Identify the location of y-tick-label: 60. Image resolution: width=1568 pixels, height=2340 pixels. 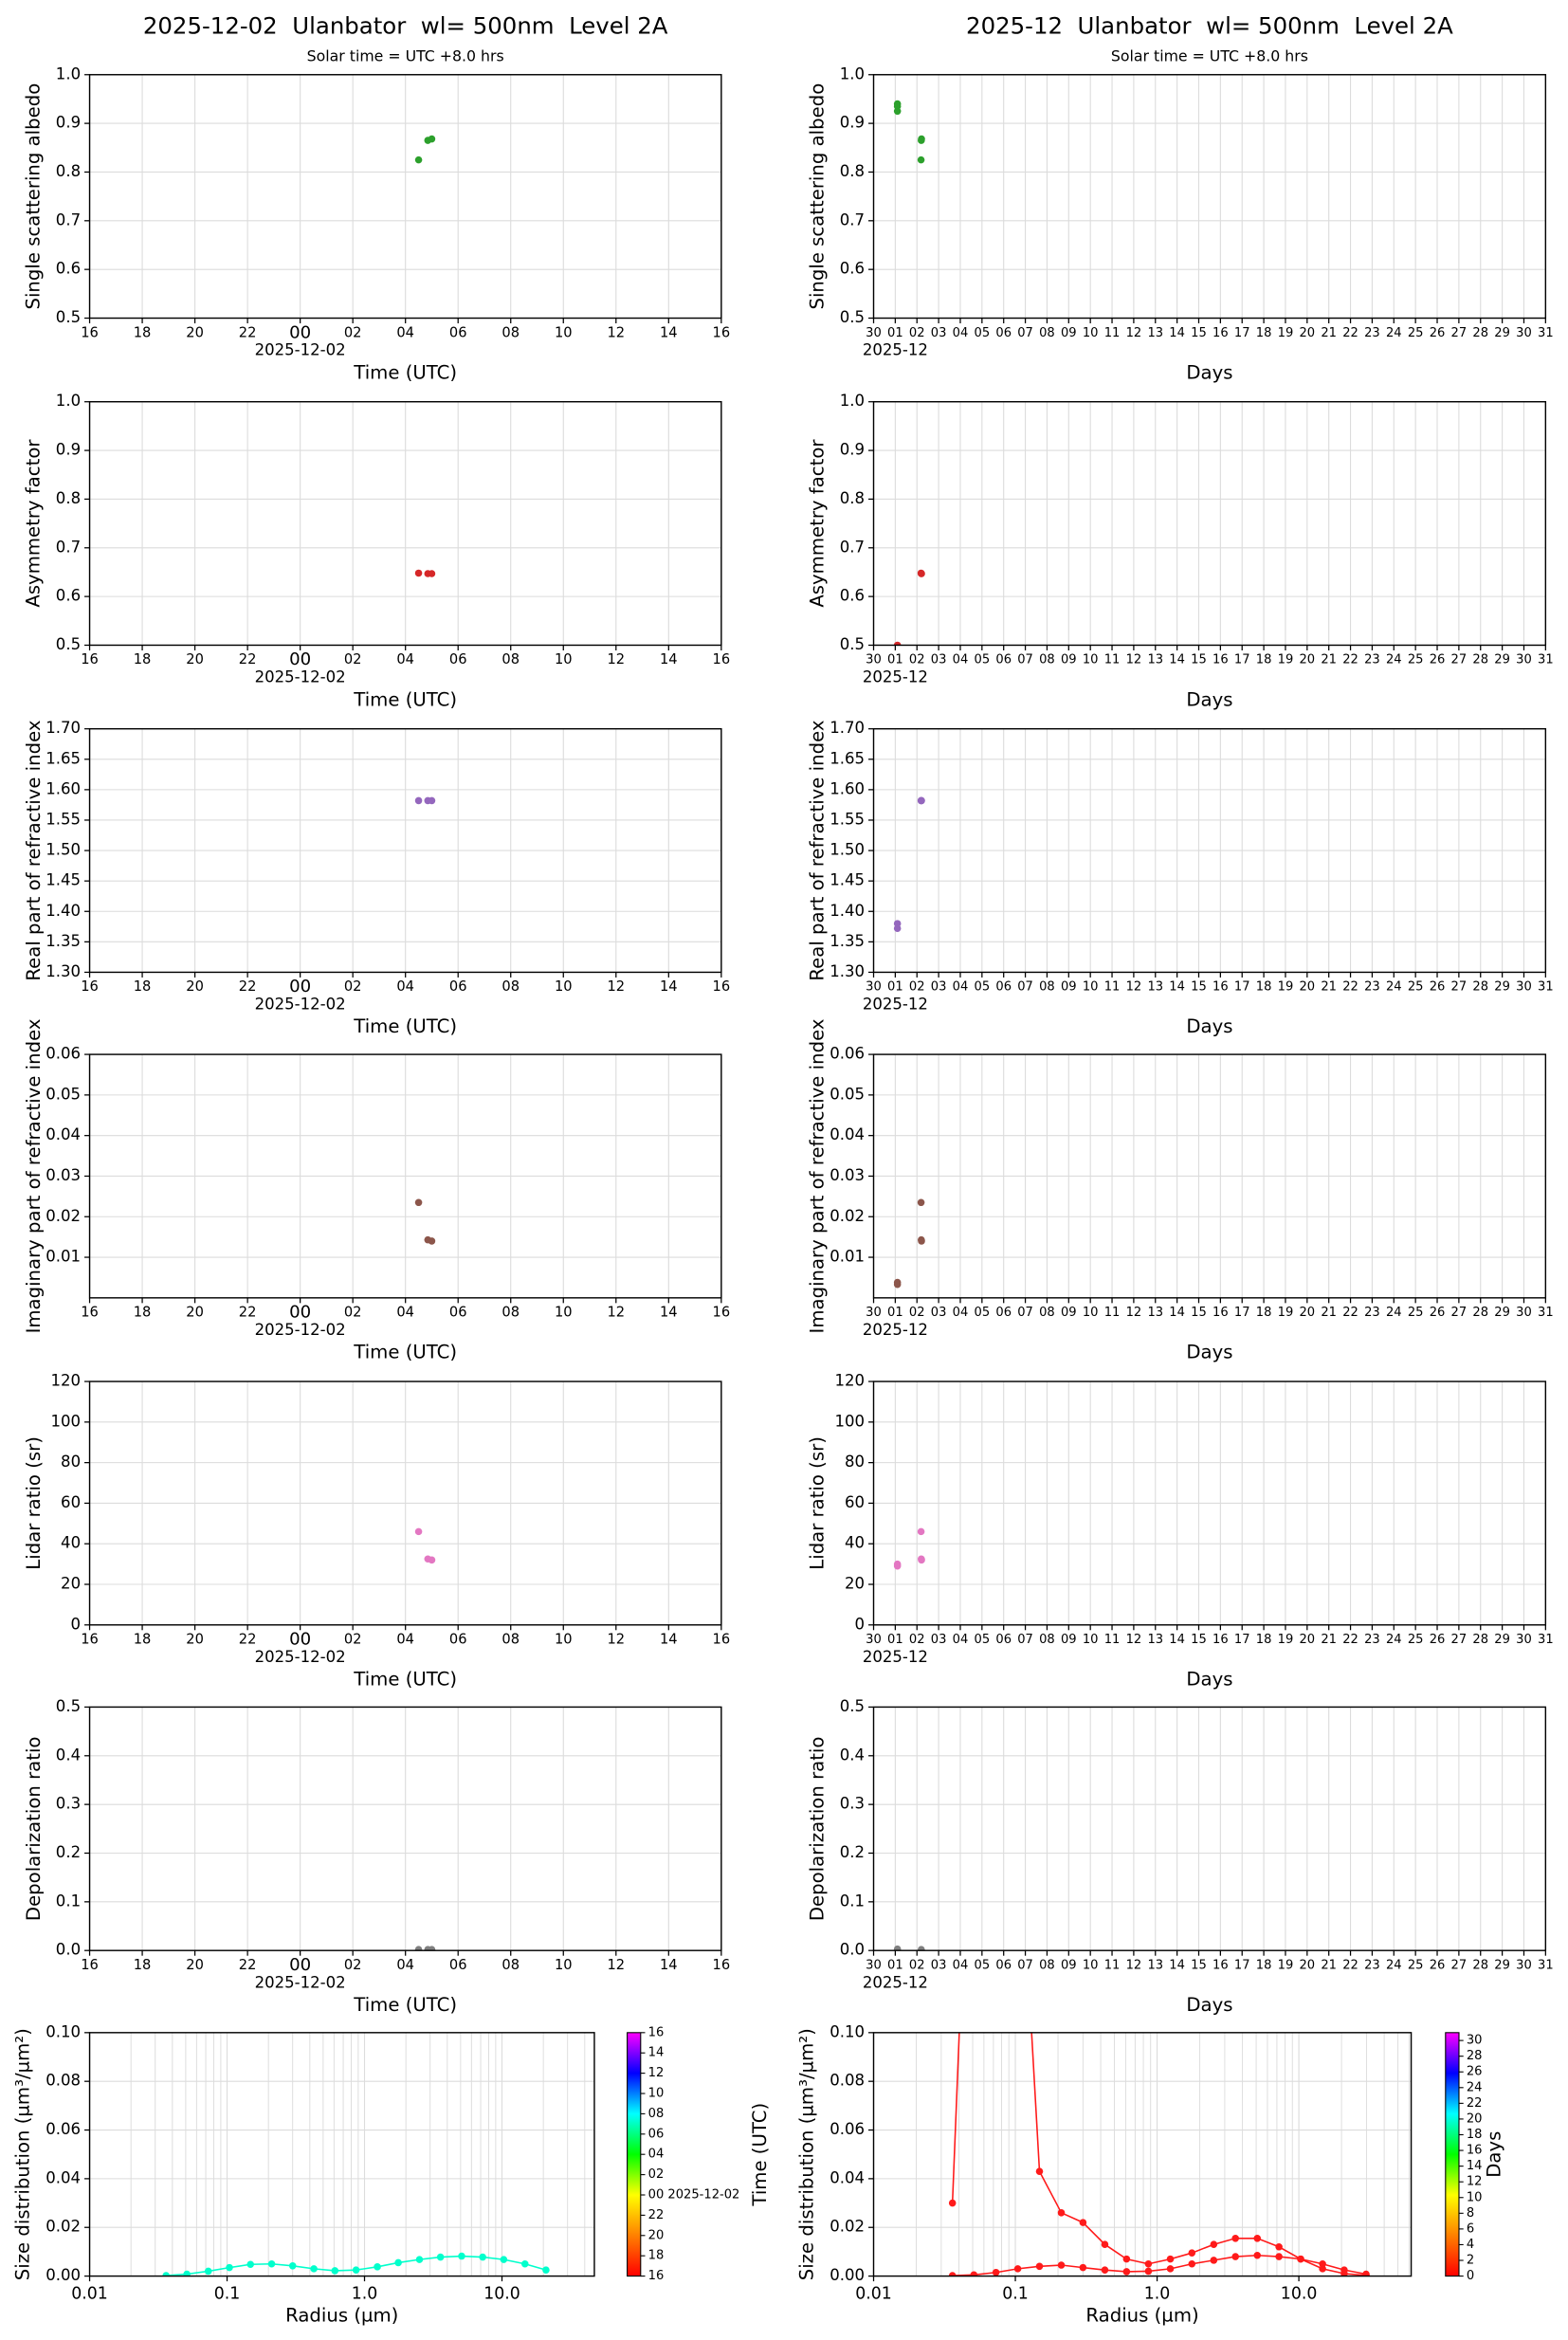
(71, 1502).